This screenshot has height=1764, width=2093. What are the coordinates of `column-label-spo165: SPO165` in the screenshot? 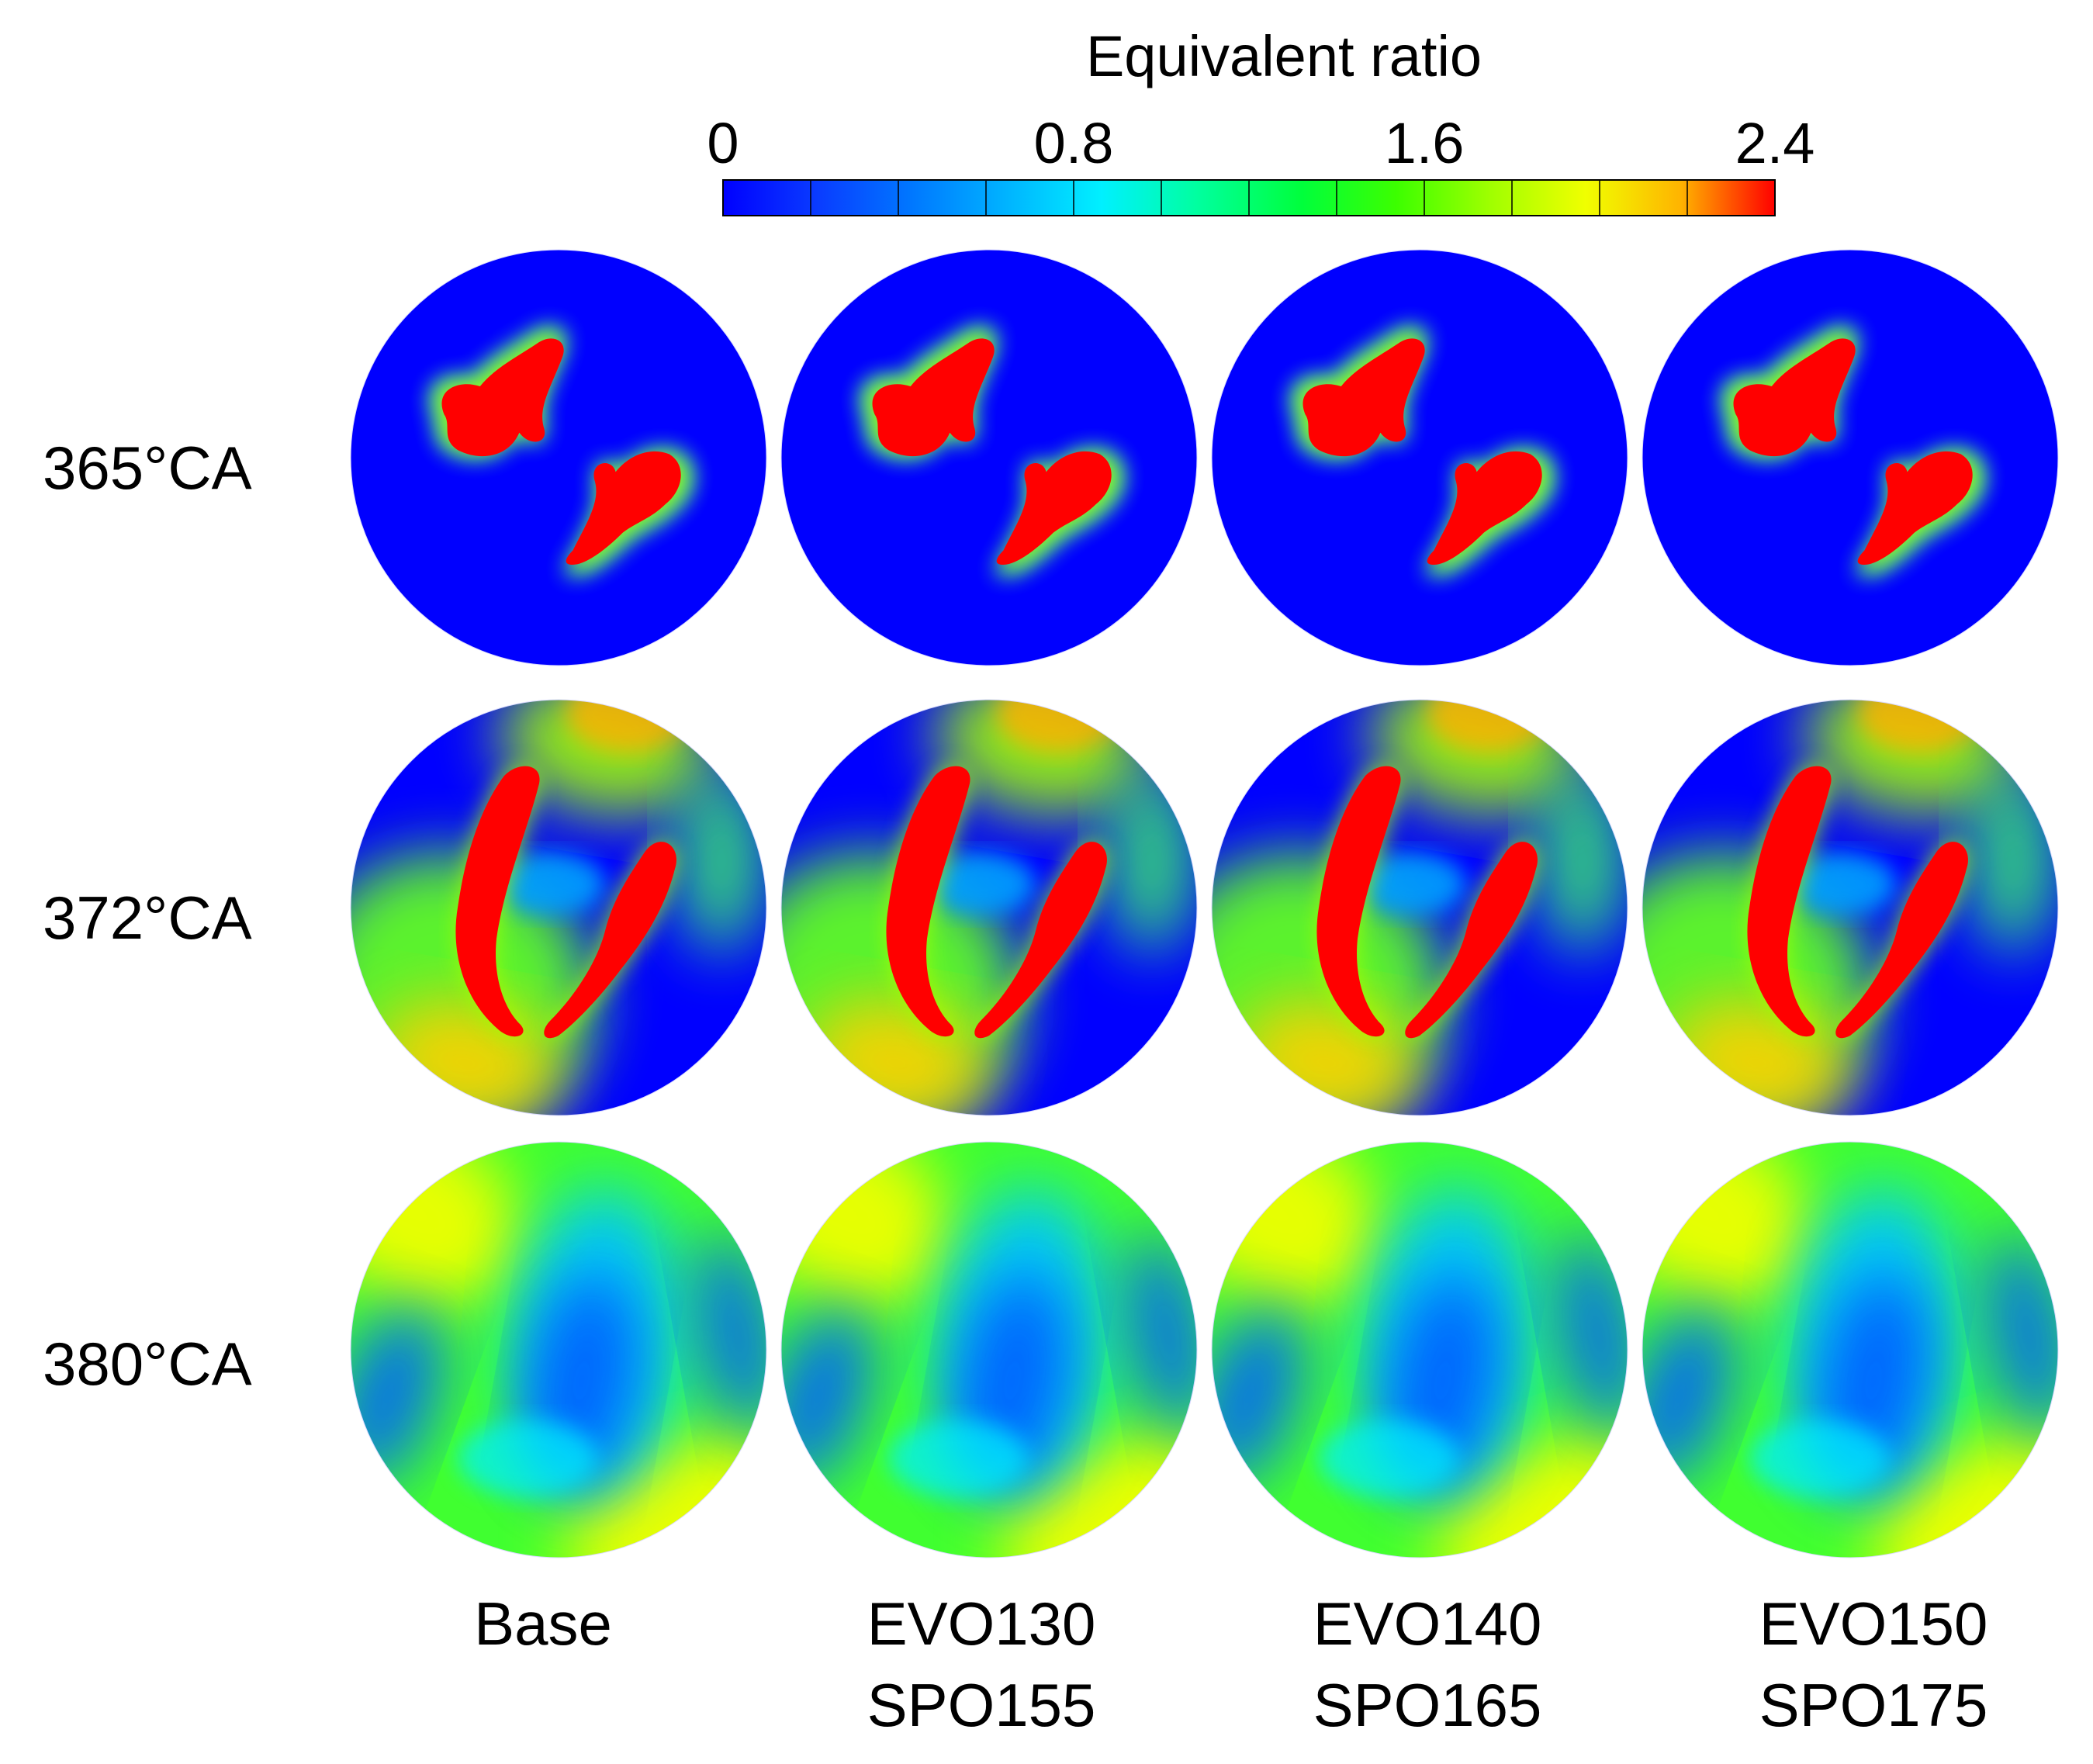 It's located at (1427, 1705).